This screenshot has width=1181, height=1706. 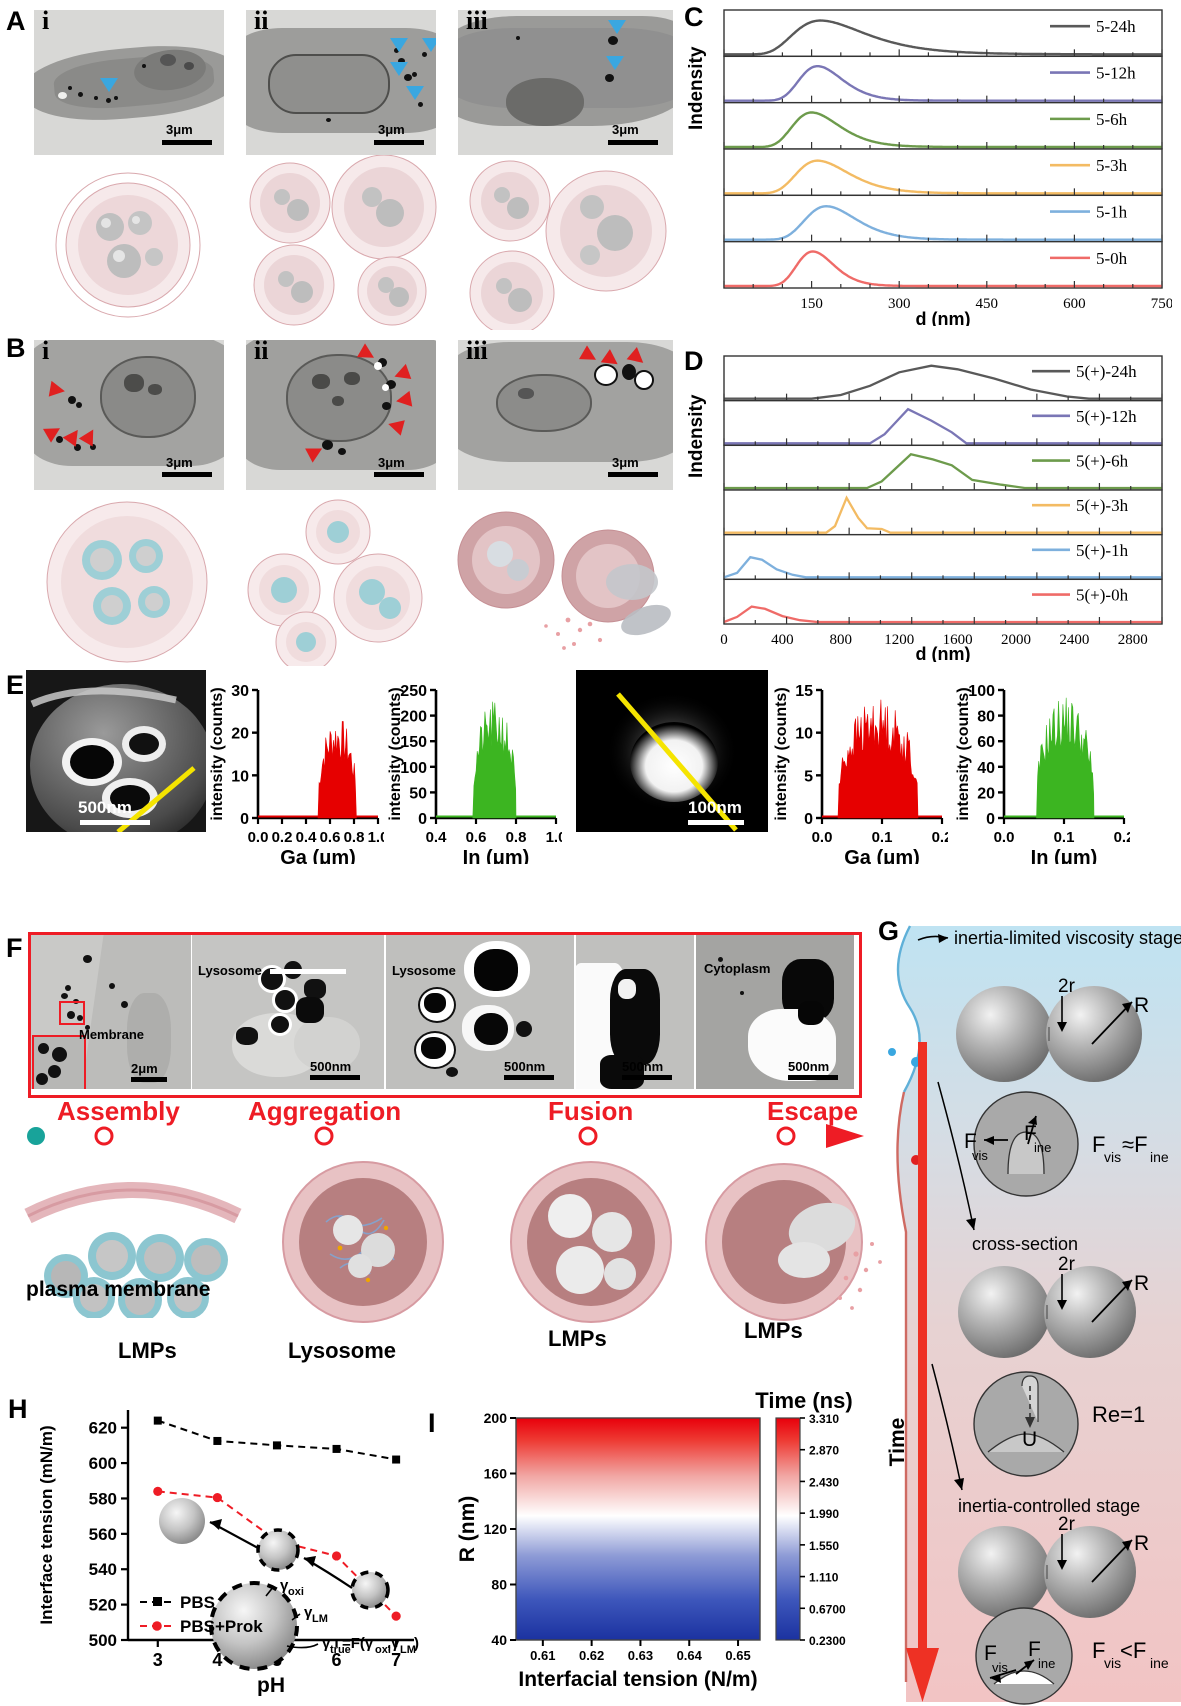 I want to click on svg-text: Interfacial tension (N/m), so click(x=637, y=1679).